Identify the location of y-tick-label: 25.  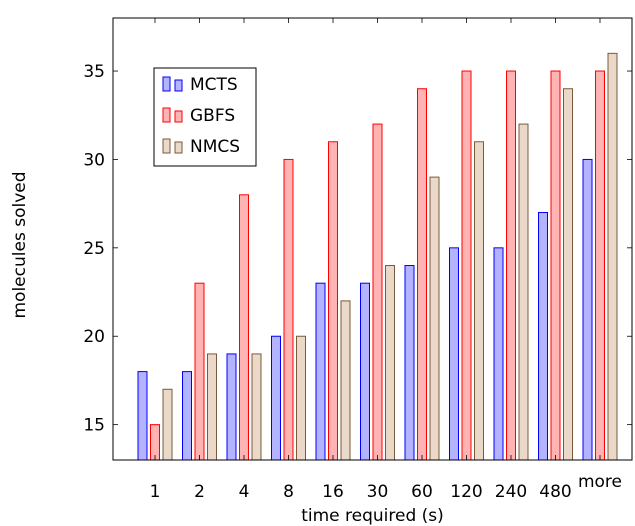
(94, 249).